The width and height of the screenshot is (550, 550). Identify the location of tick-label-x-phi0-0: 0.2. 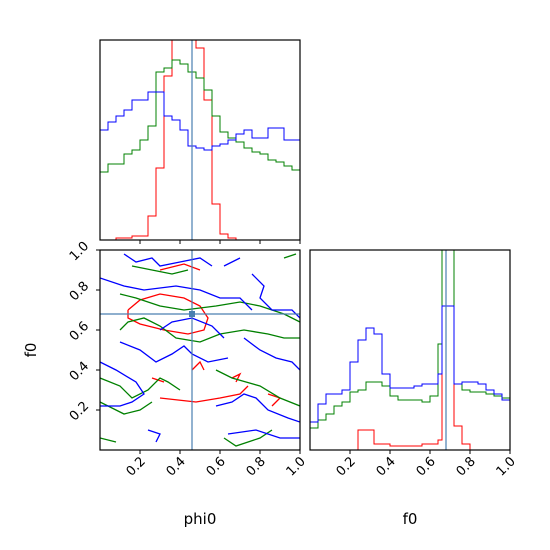
(136, 466).